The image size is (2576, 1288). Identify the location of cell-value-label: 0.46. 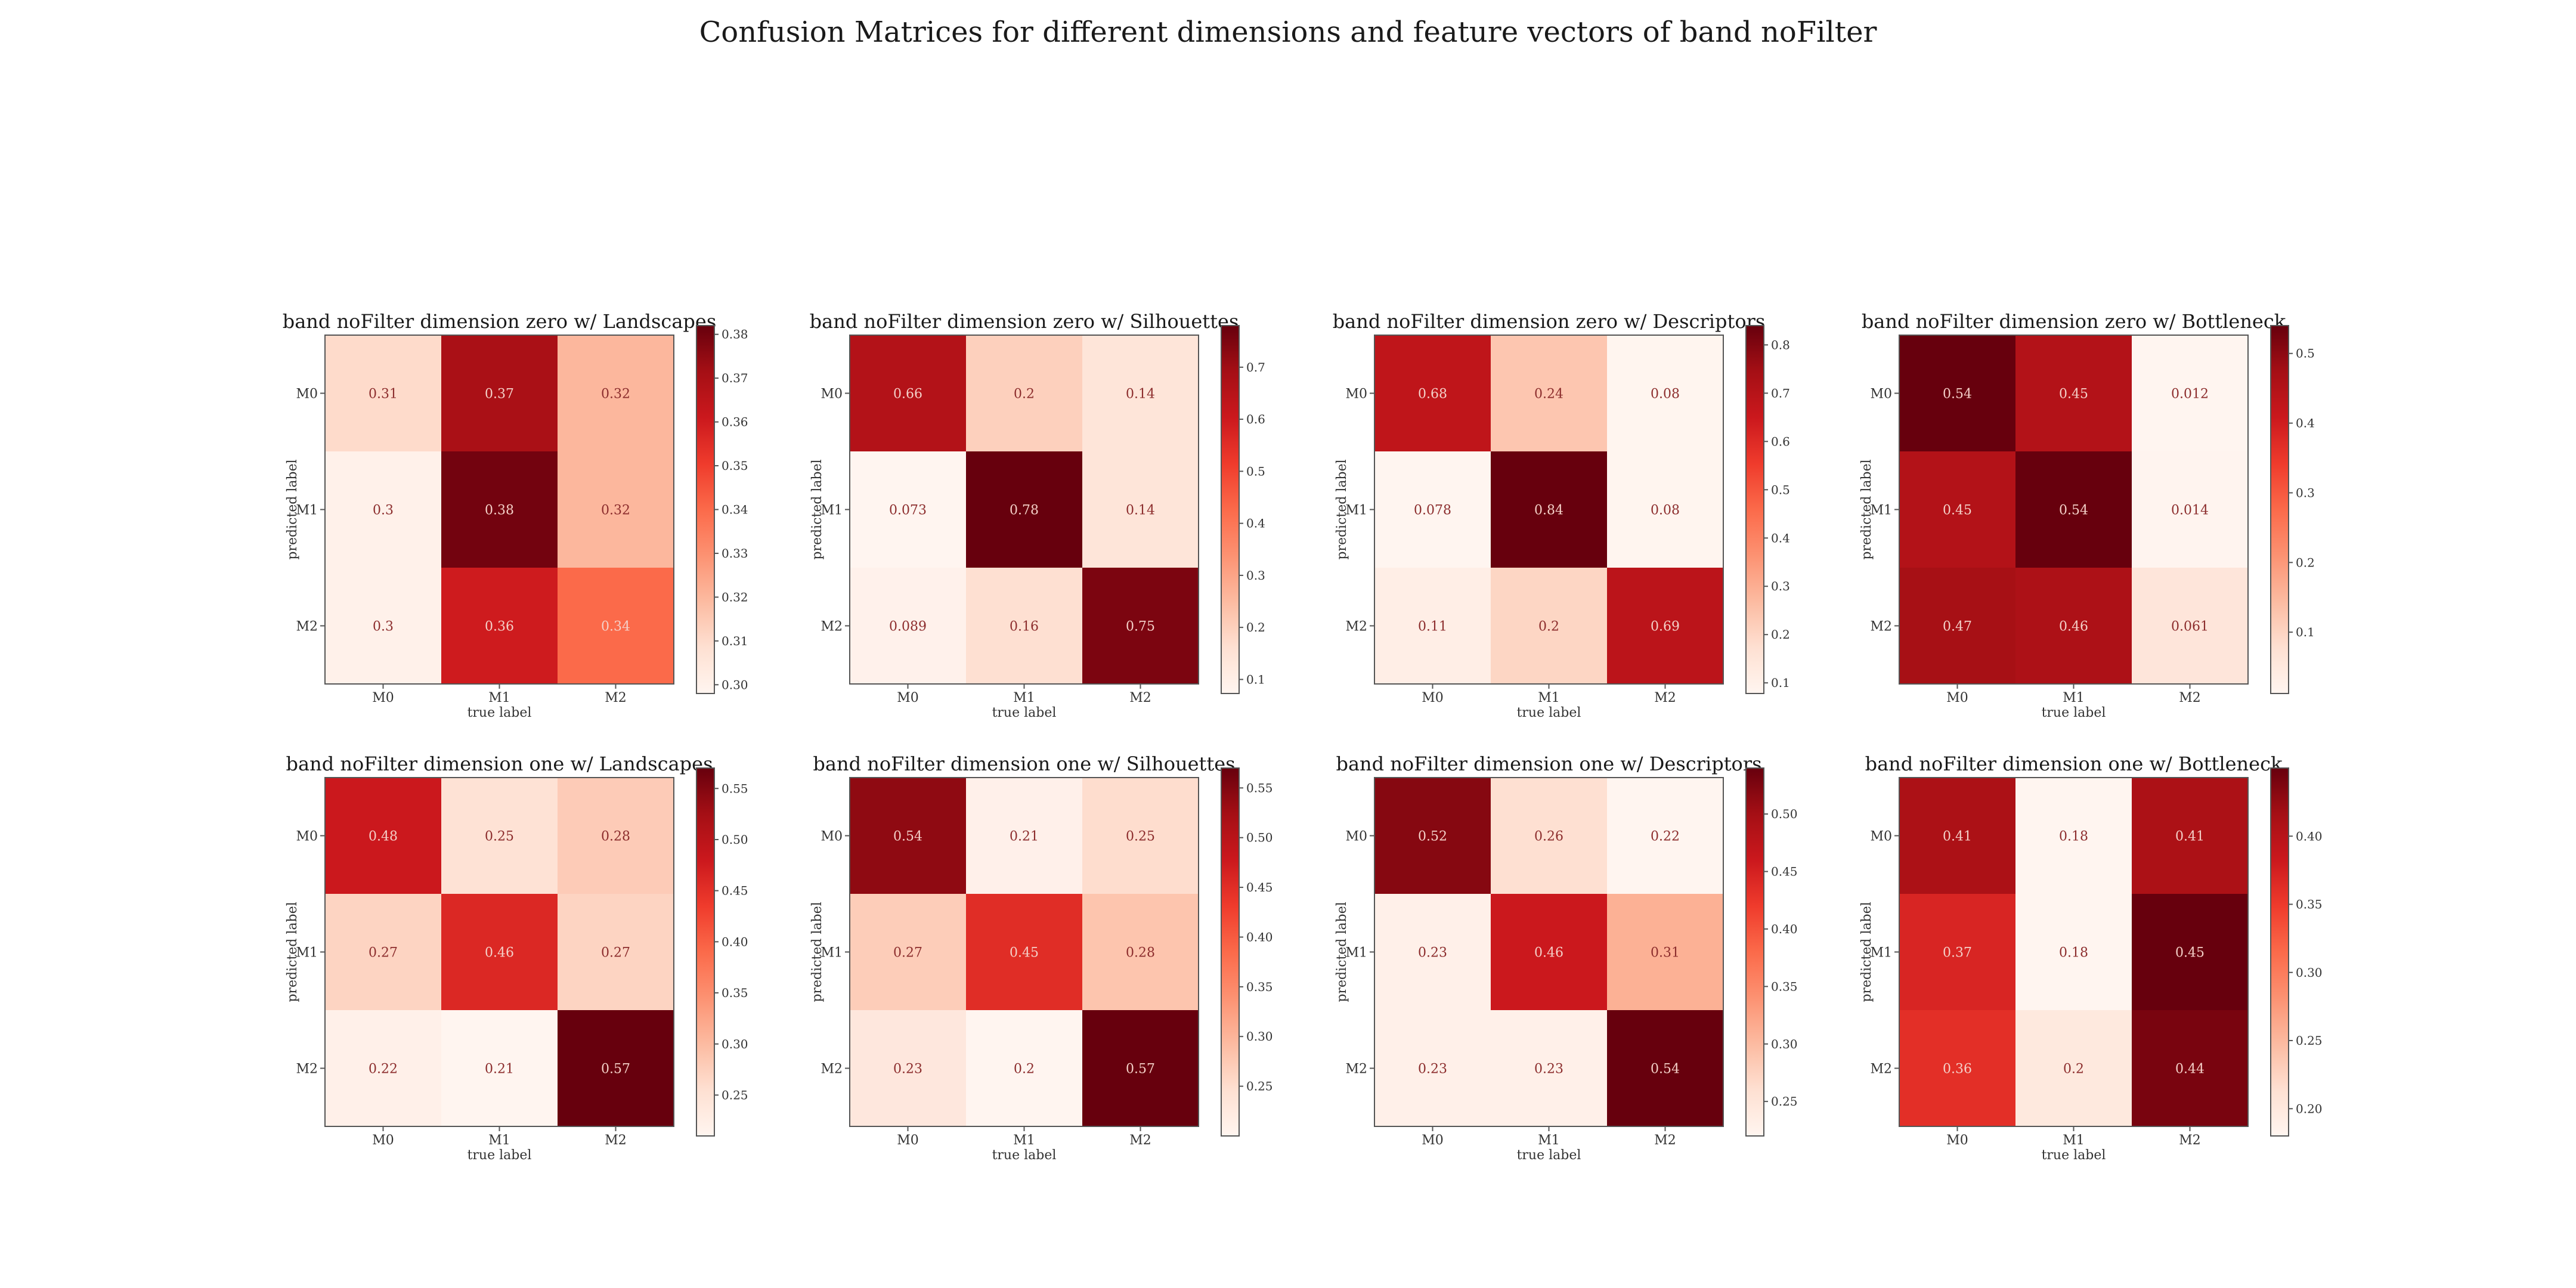
(1548, 953).